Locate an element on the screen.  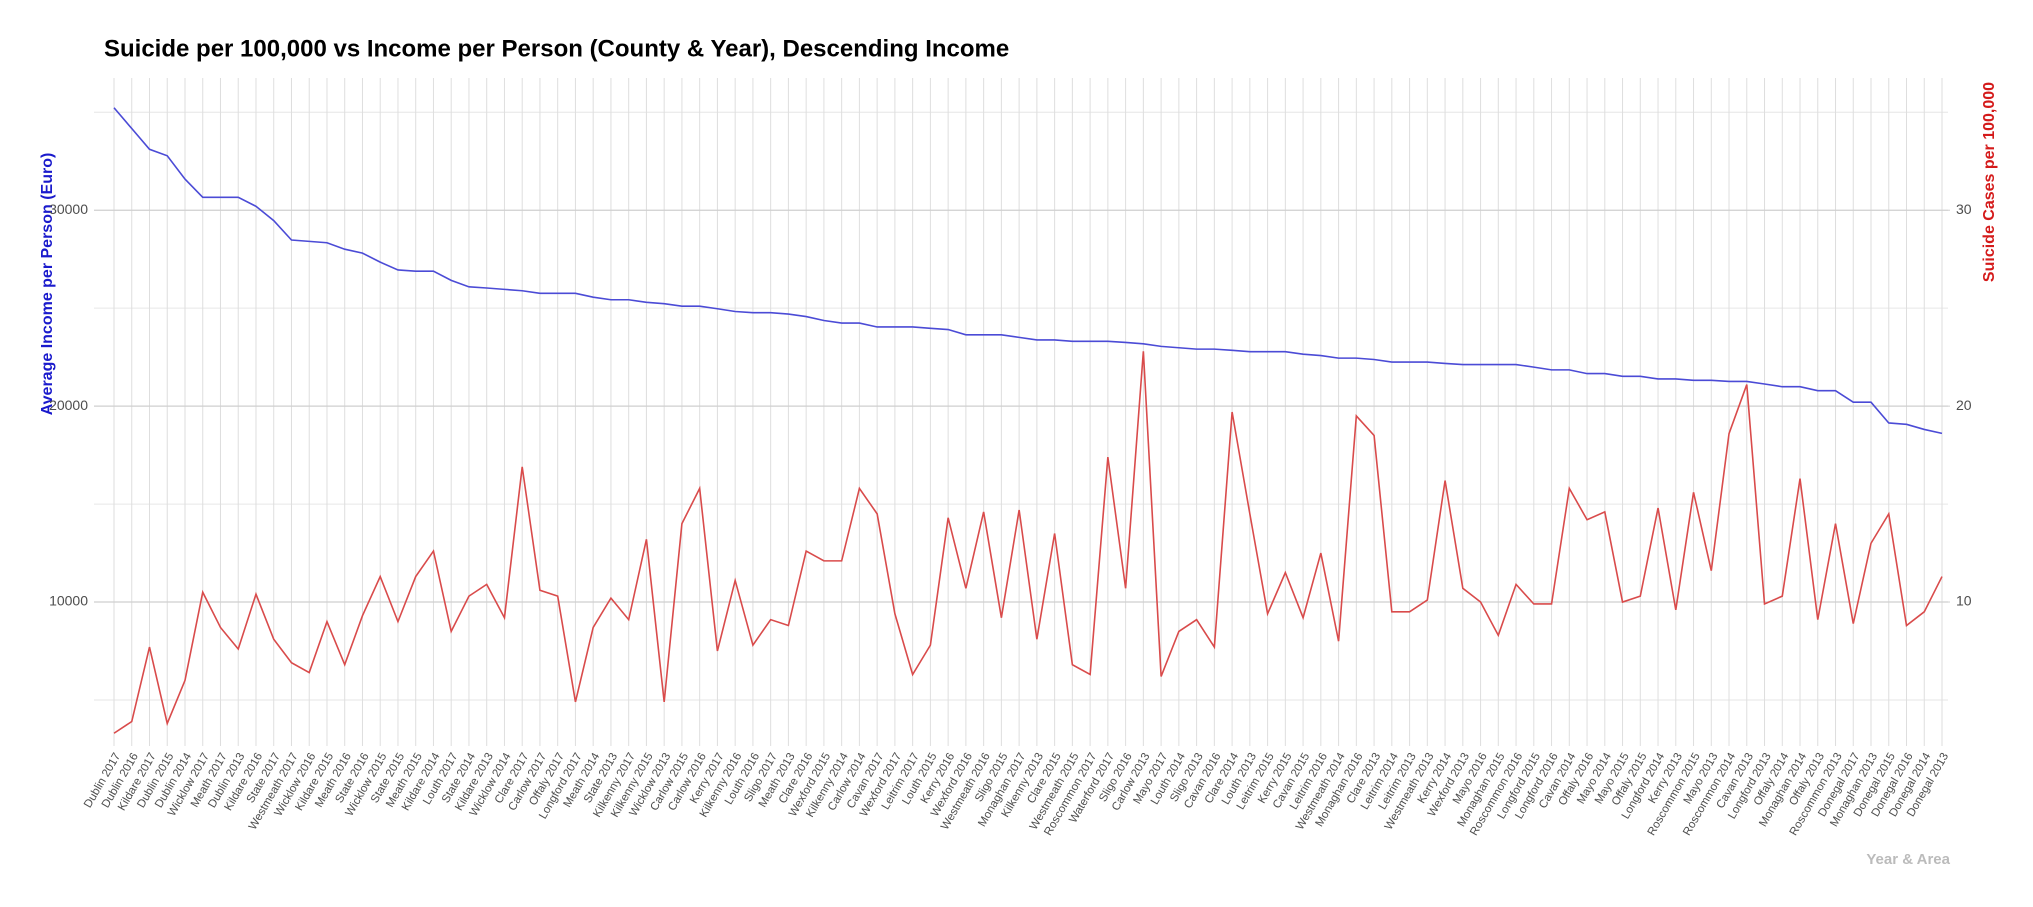
y2-tick-label: 30 is located at coordinates (1964, 209).